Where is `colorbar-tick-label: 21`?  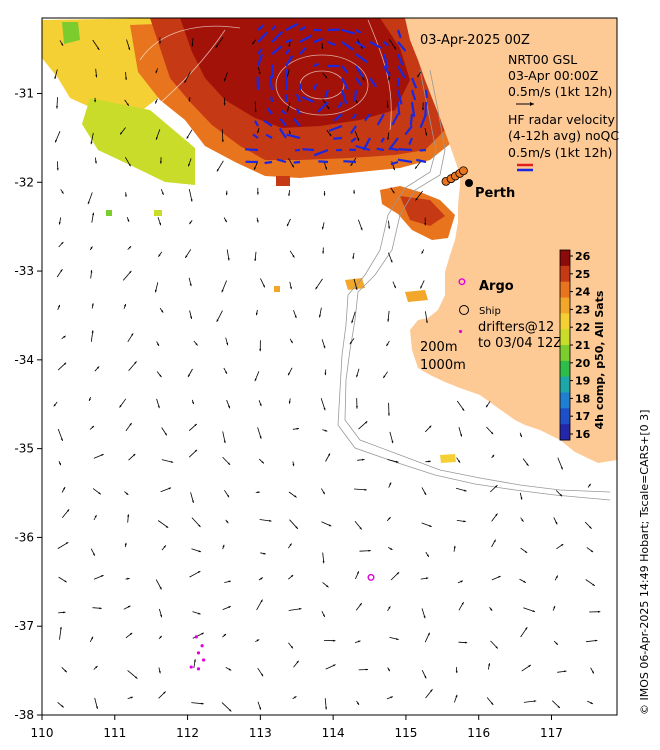 colorbar-tick-label: 21 is located at coordinates (582, 345).